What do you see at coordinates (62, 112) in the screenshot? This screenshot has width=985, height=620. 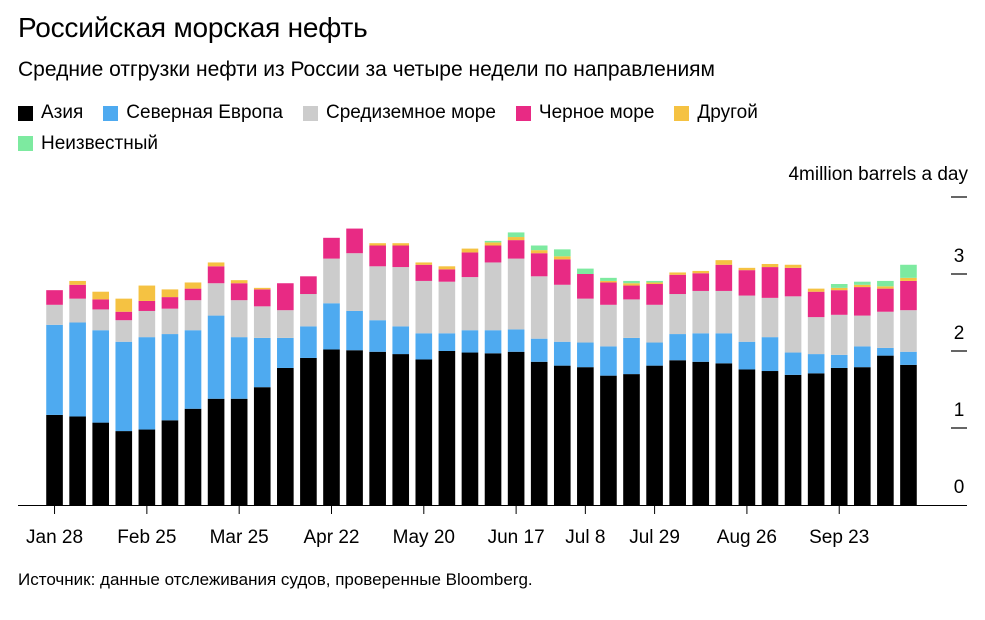 I see `legend-label: Азия` at bounding box center [62, 112].